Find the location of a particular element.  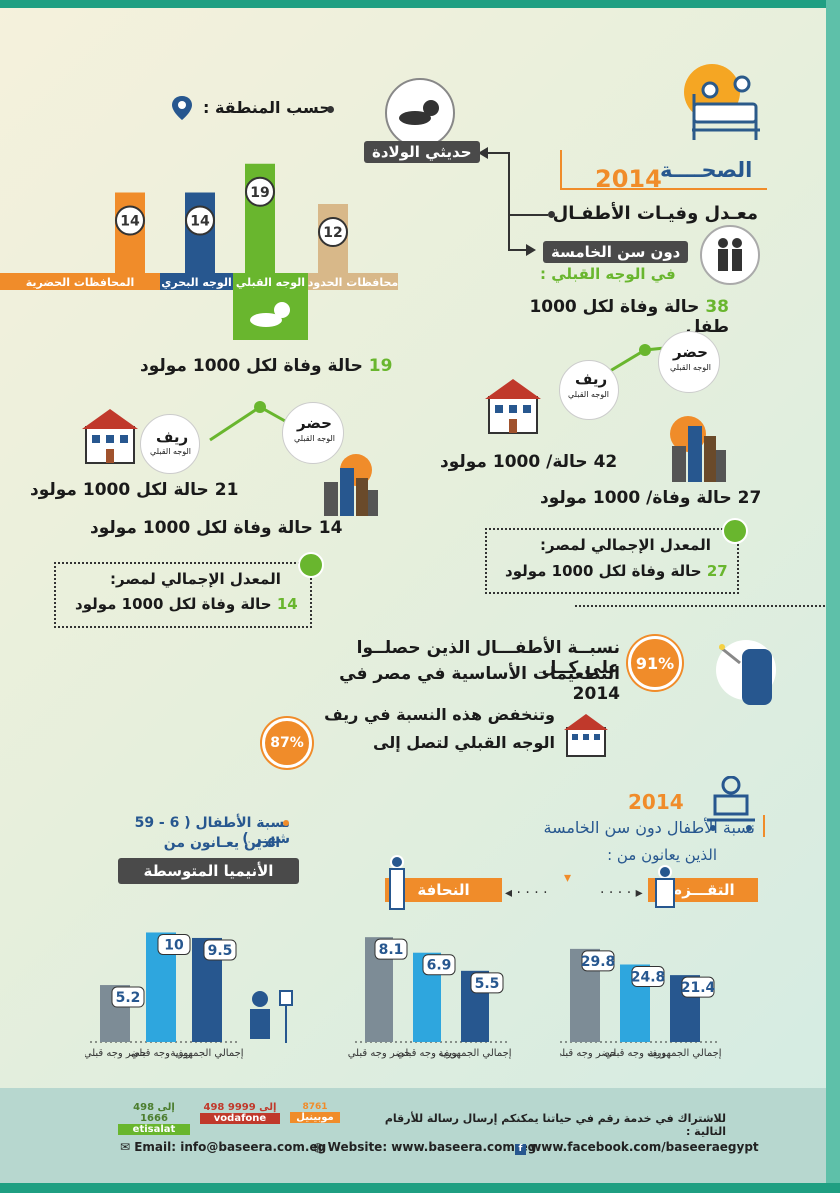

upper-egypt-highlight-box is located at coordinates (270, 315).